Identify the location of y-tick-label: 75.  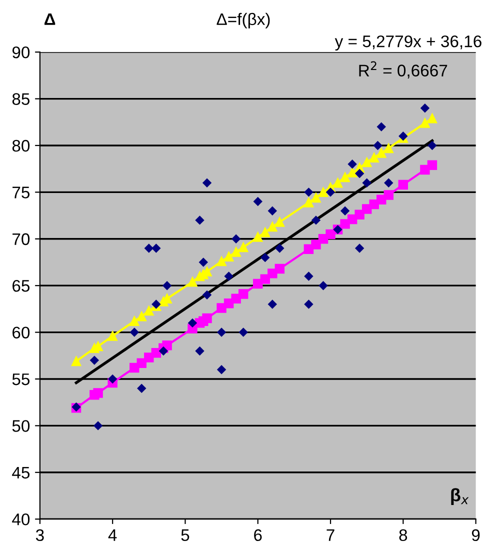
(21, 192).